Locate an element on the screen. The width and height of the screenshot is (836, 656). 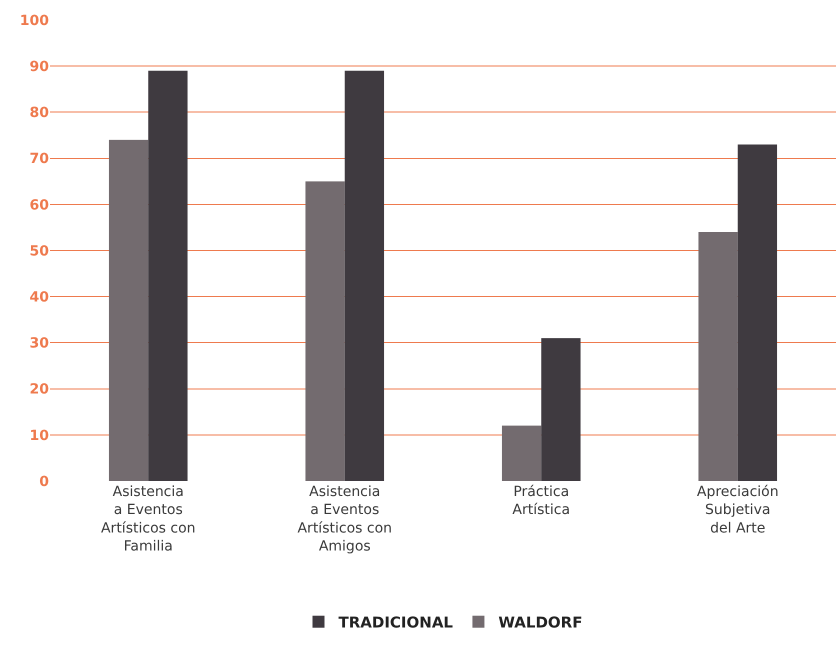
x-tick-label: Asistencia a Eventos Artísticos con Familia is located at coordinates (148, 519).